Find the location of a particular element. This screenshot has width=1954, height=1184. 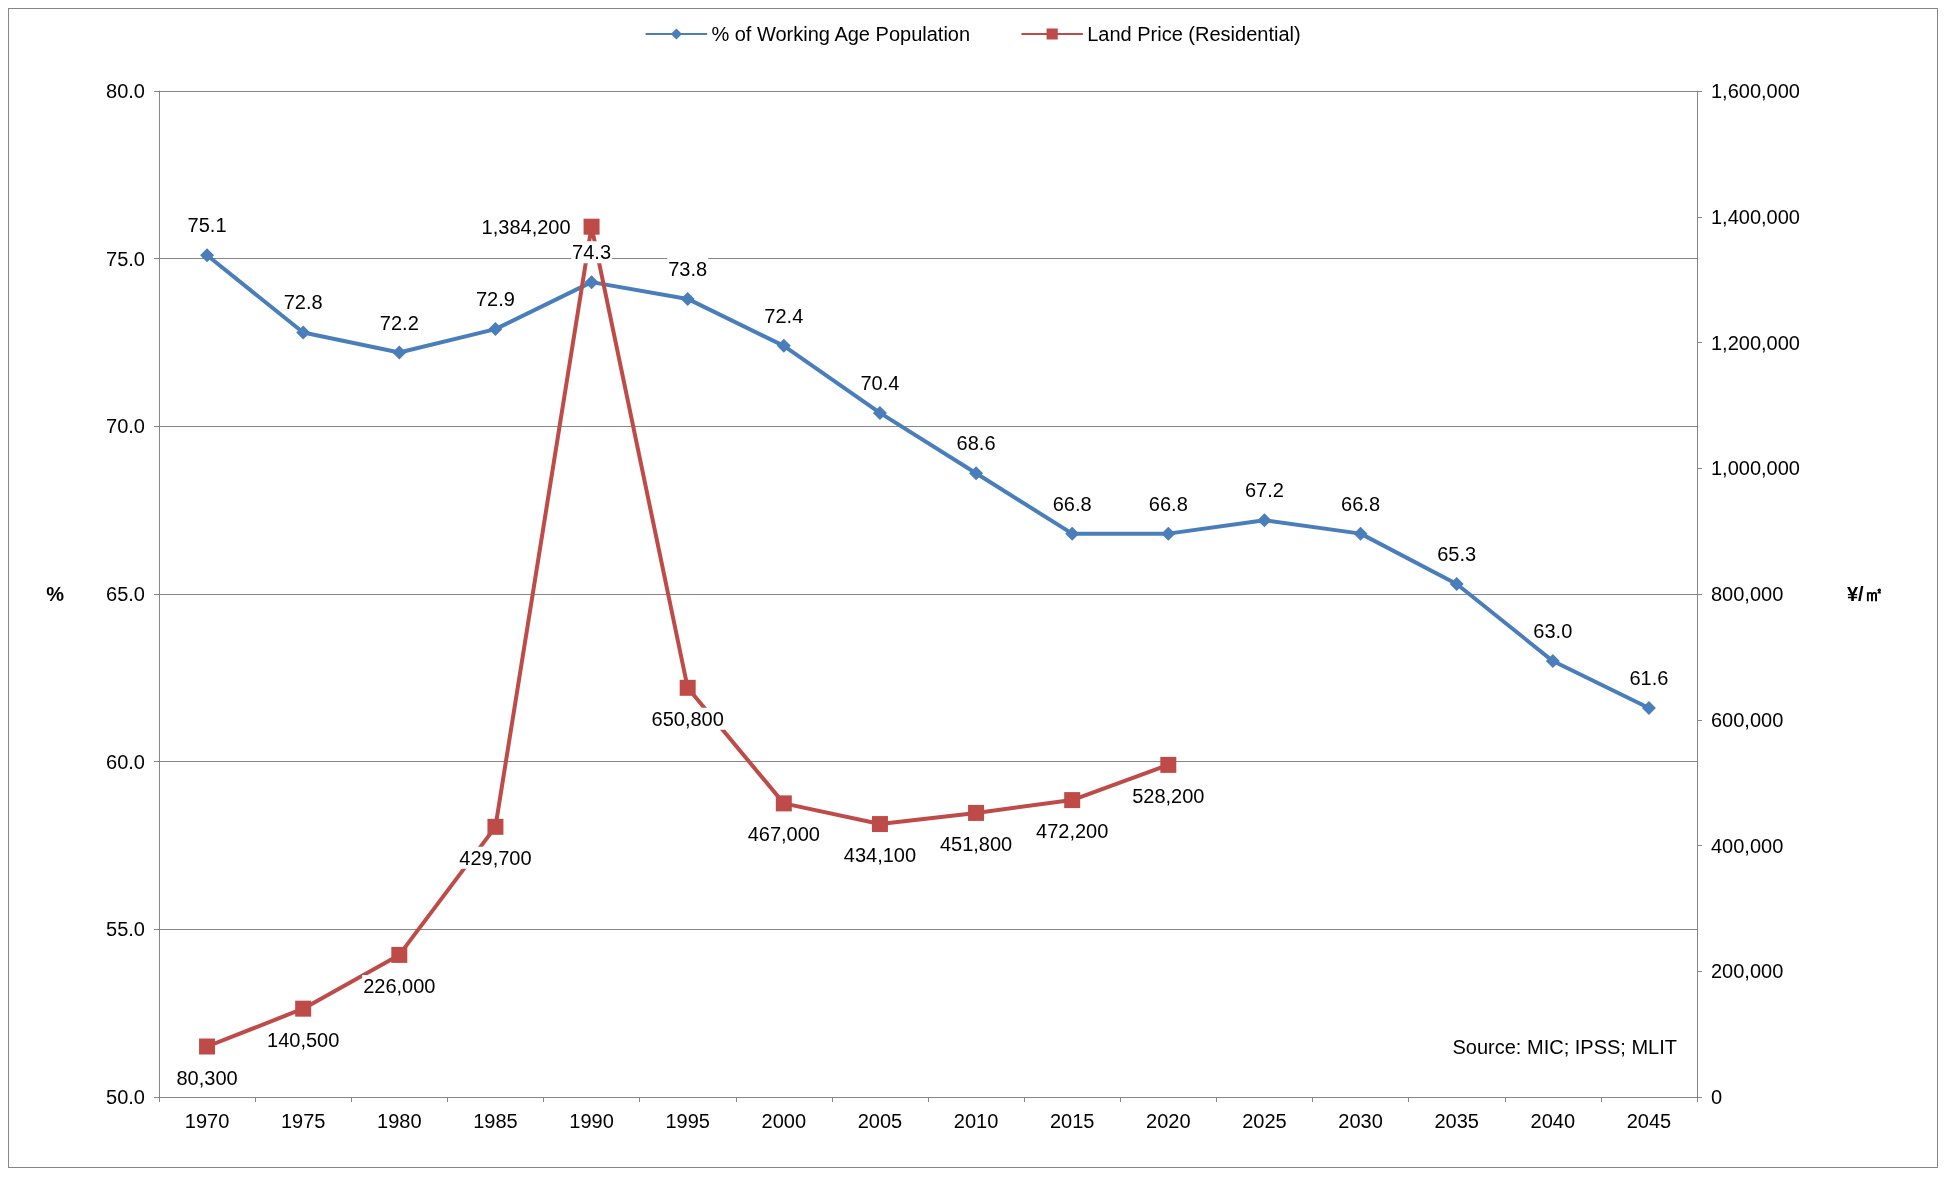

data-label: 73.8 is located at coordinates (688, 268).